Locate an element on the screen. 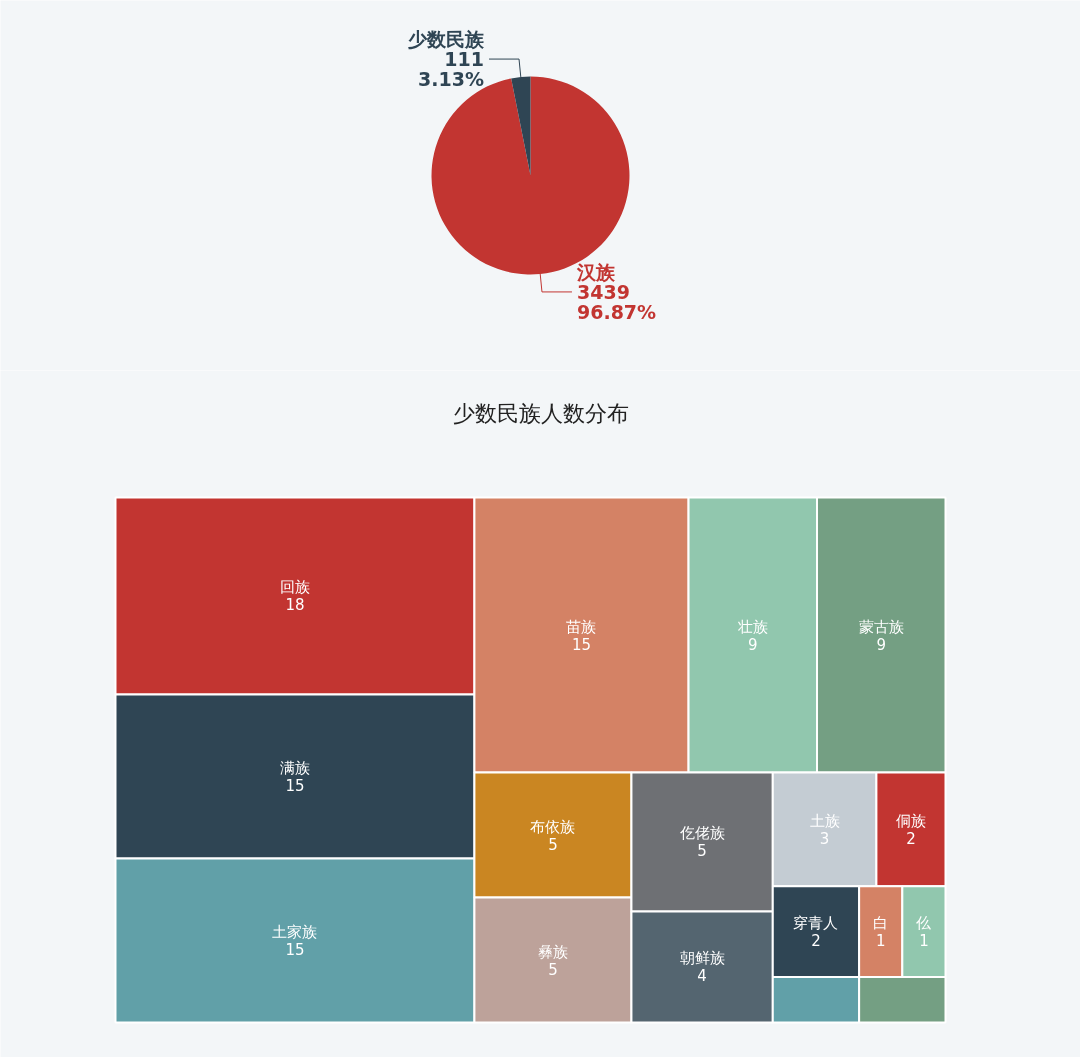 The width and height of the screenshot is (1080, 1057). category-label: 布依族 is located at coordinates (553, 826).